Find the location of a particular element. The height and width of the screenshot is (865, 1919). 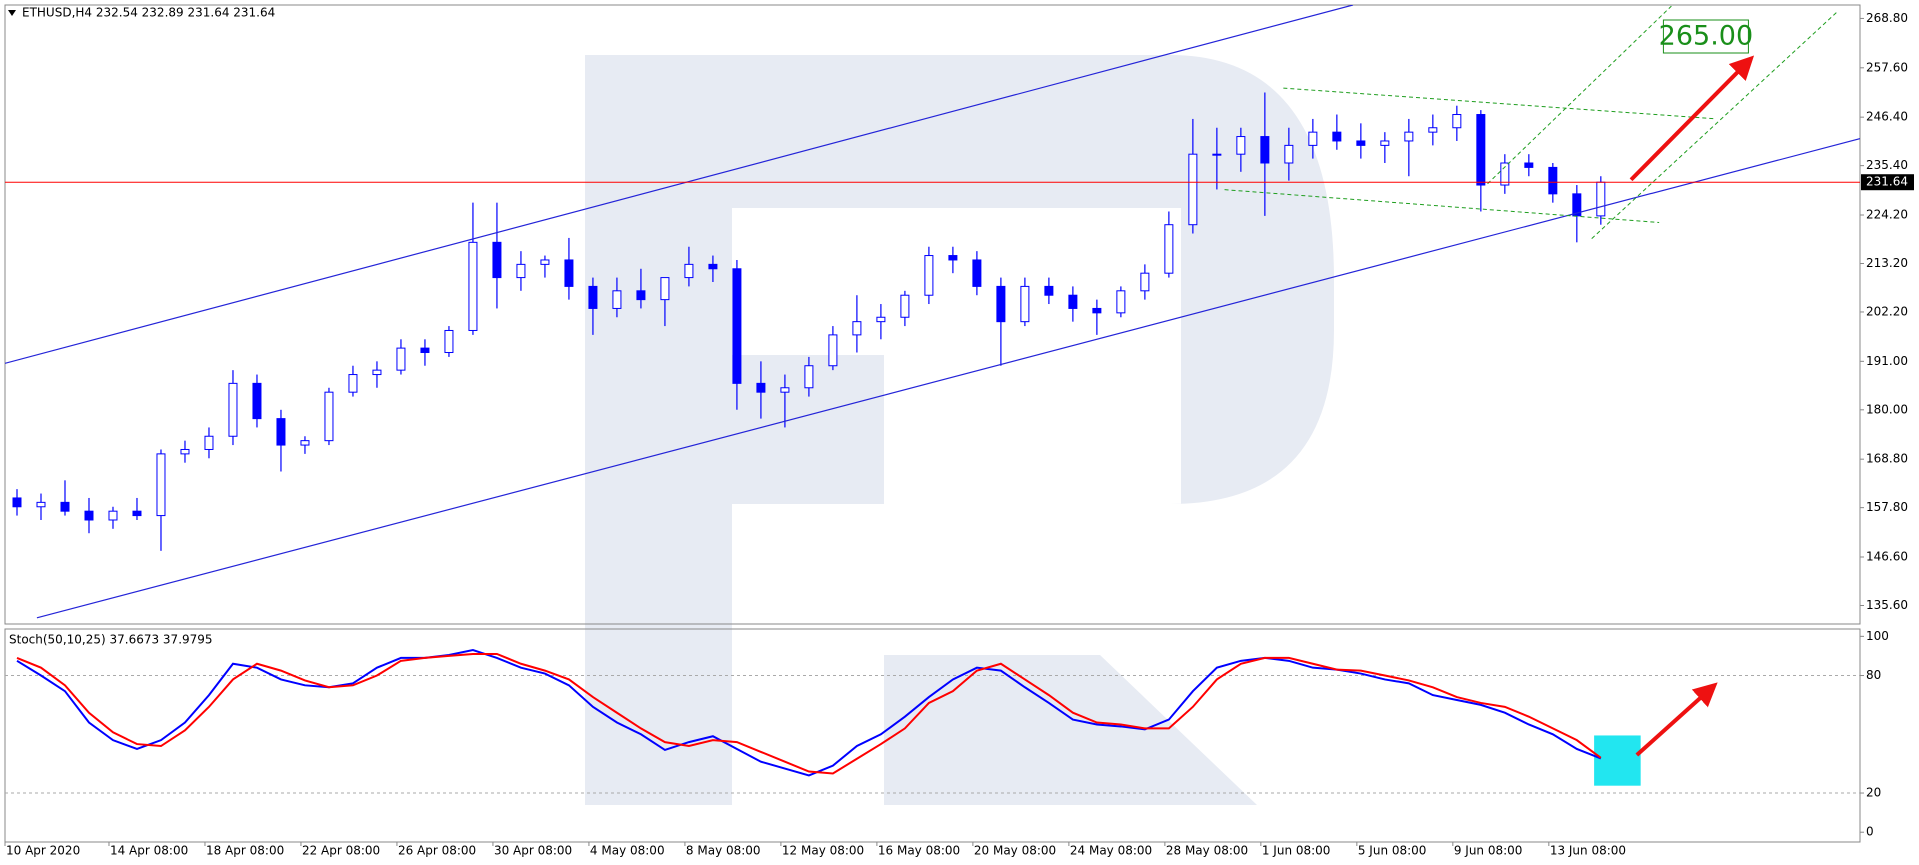

highlight-box is located at coordinates (1617, 760).